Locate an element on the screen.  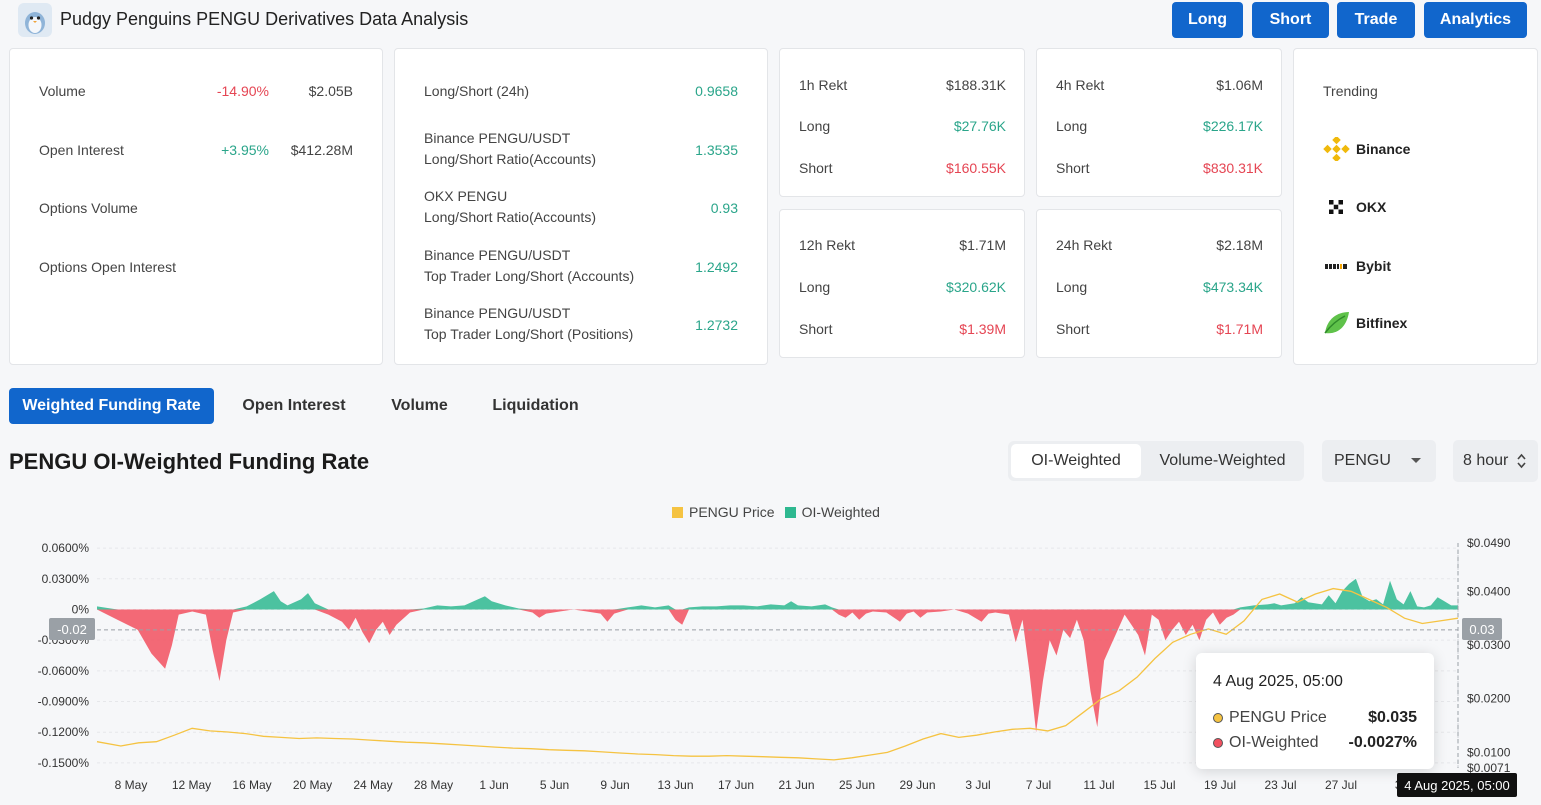
long-button: Long is located at coordinates (1207, 20).